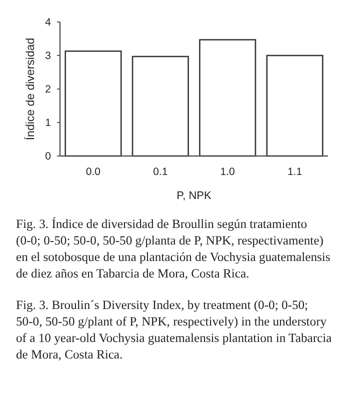 Image resolution: width=348 pixels, height=397 pixels. Describe the element at coordinates (48, 56) in the screenshot. I see `y-tick-label: 3` at that location.